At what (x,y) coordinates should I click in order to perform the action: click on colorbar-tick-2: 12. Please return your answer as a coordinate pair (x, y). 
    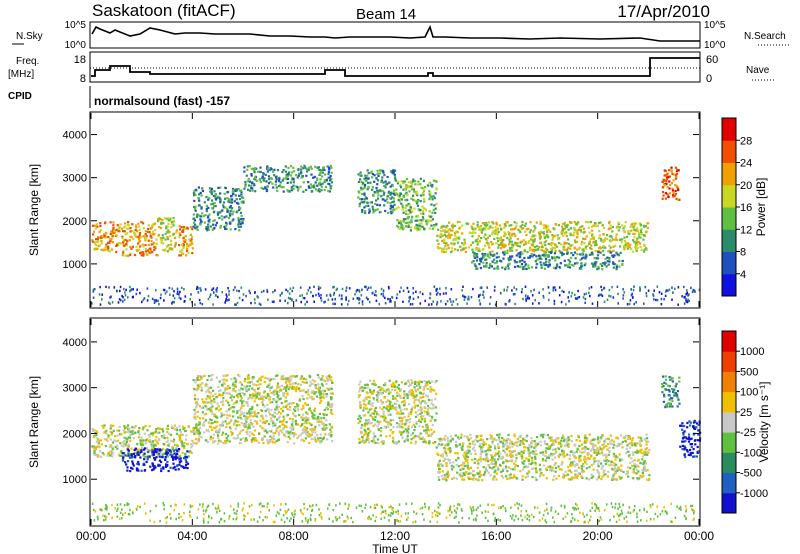
    Looking at the image, I should click on (746, 230).